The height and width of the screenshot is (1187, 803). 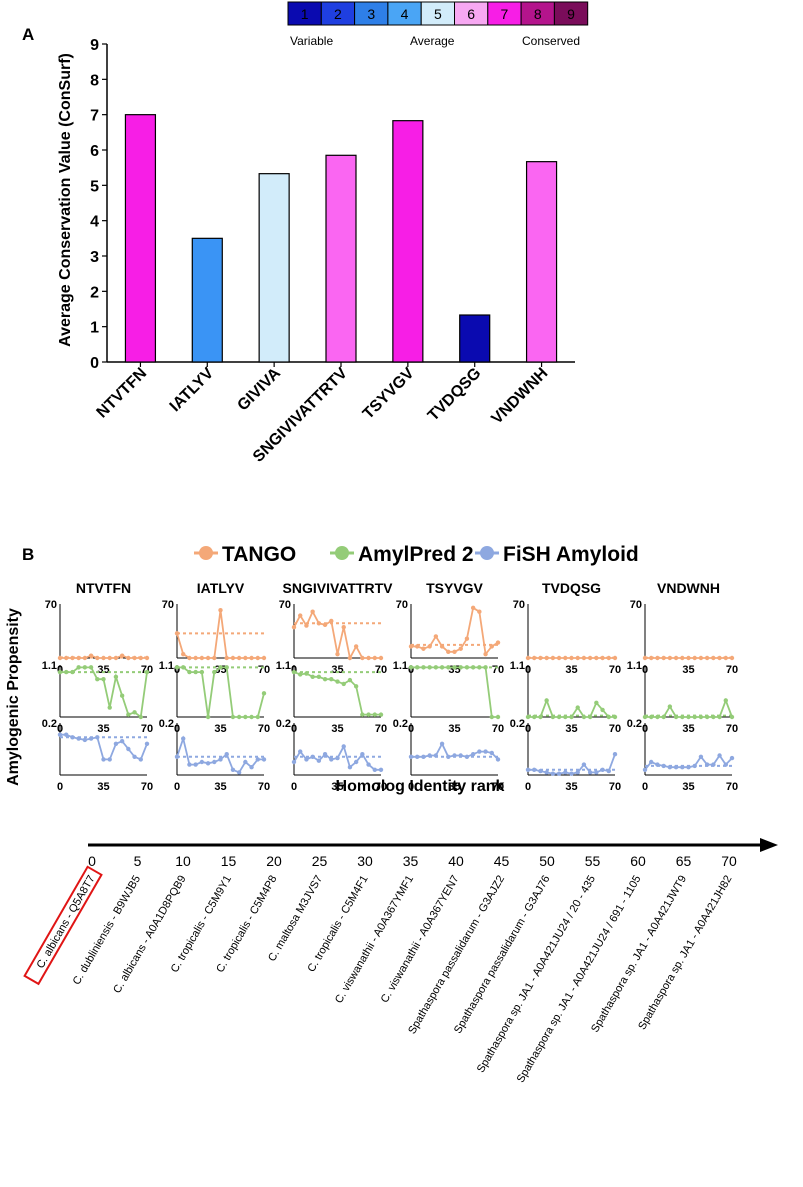 What do you see at coordinates (684, 861) in the screenshot?
I see `homolog-tick-label: 65` at bounding box center [684, 861].